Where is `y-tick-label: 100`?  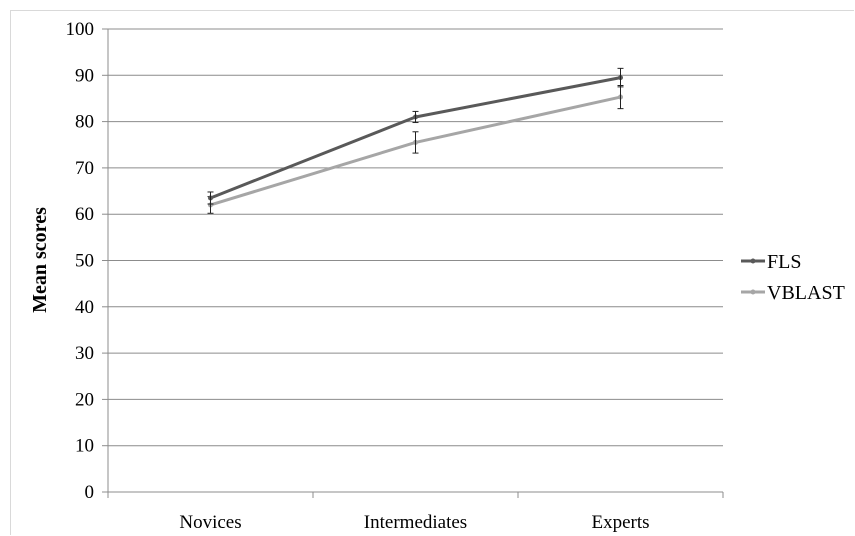 y-tick-label: 100 is located at coordinates (80, 29).